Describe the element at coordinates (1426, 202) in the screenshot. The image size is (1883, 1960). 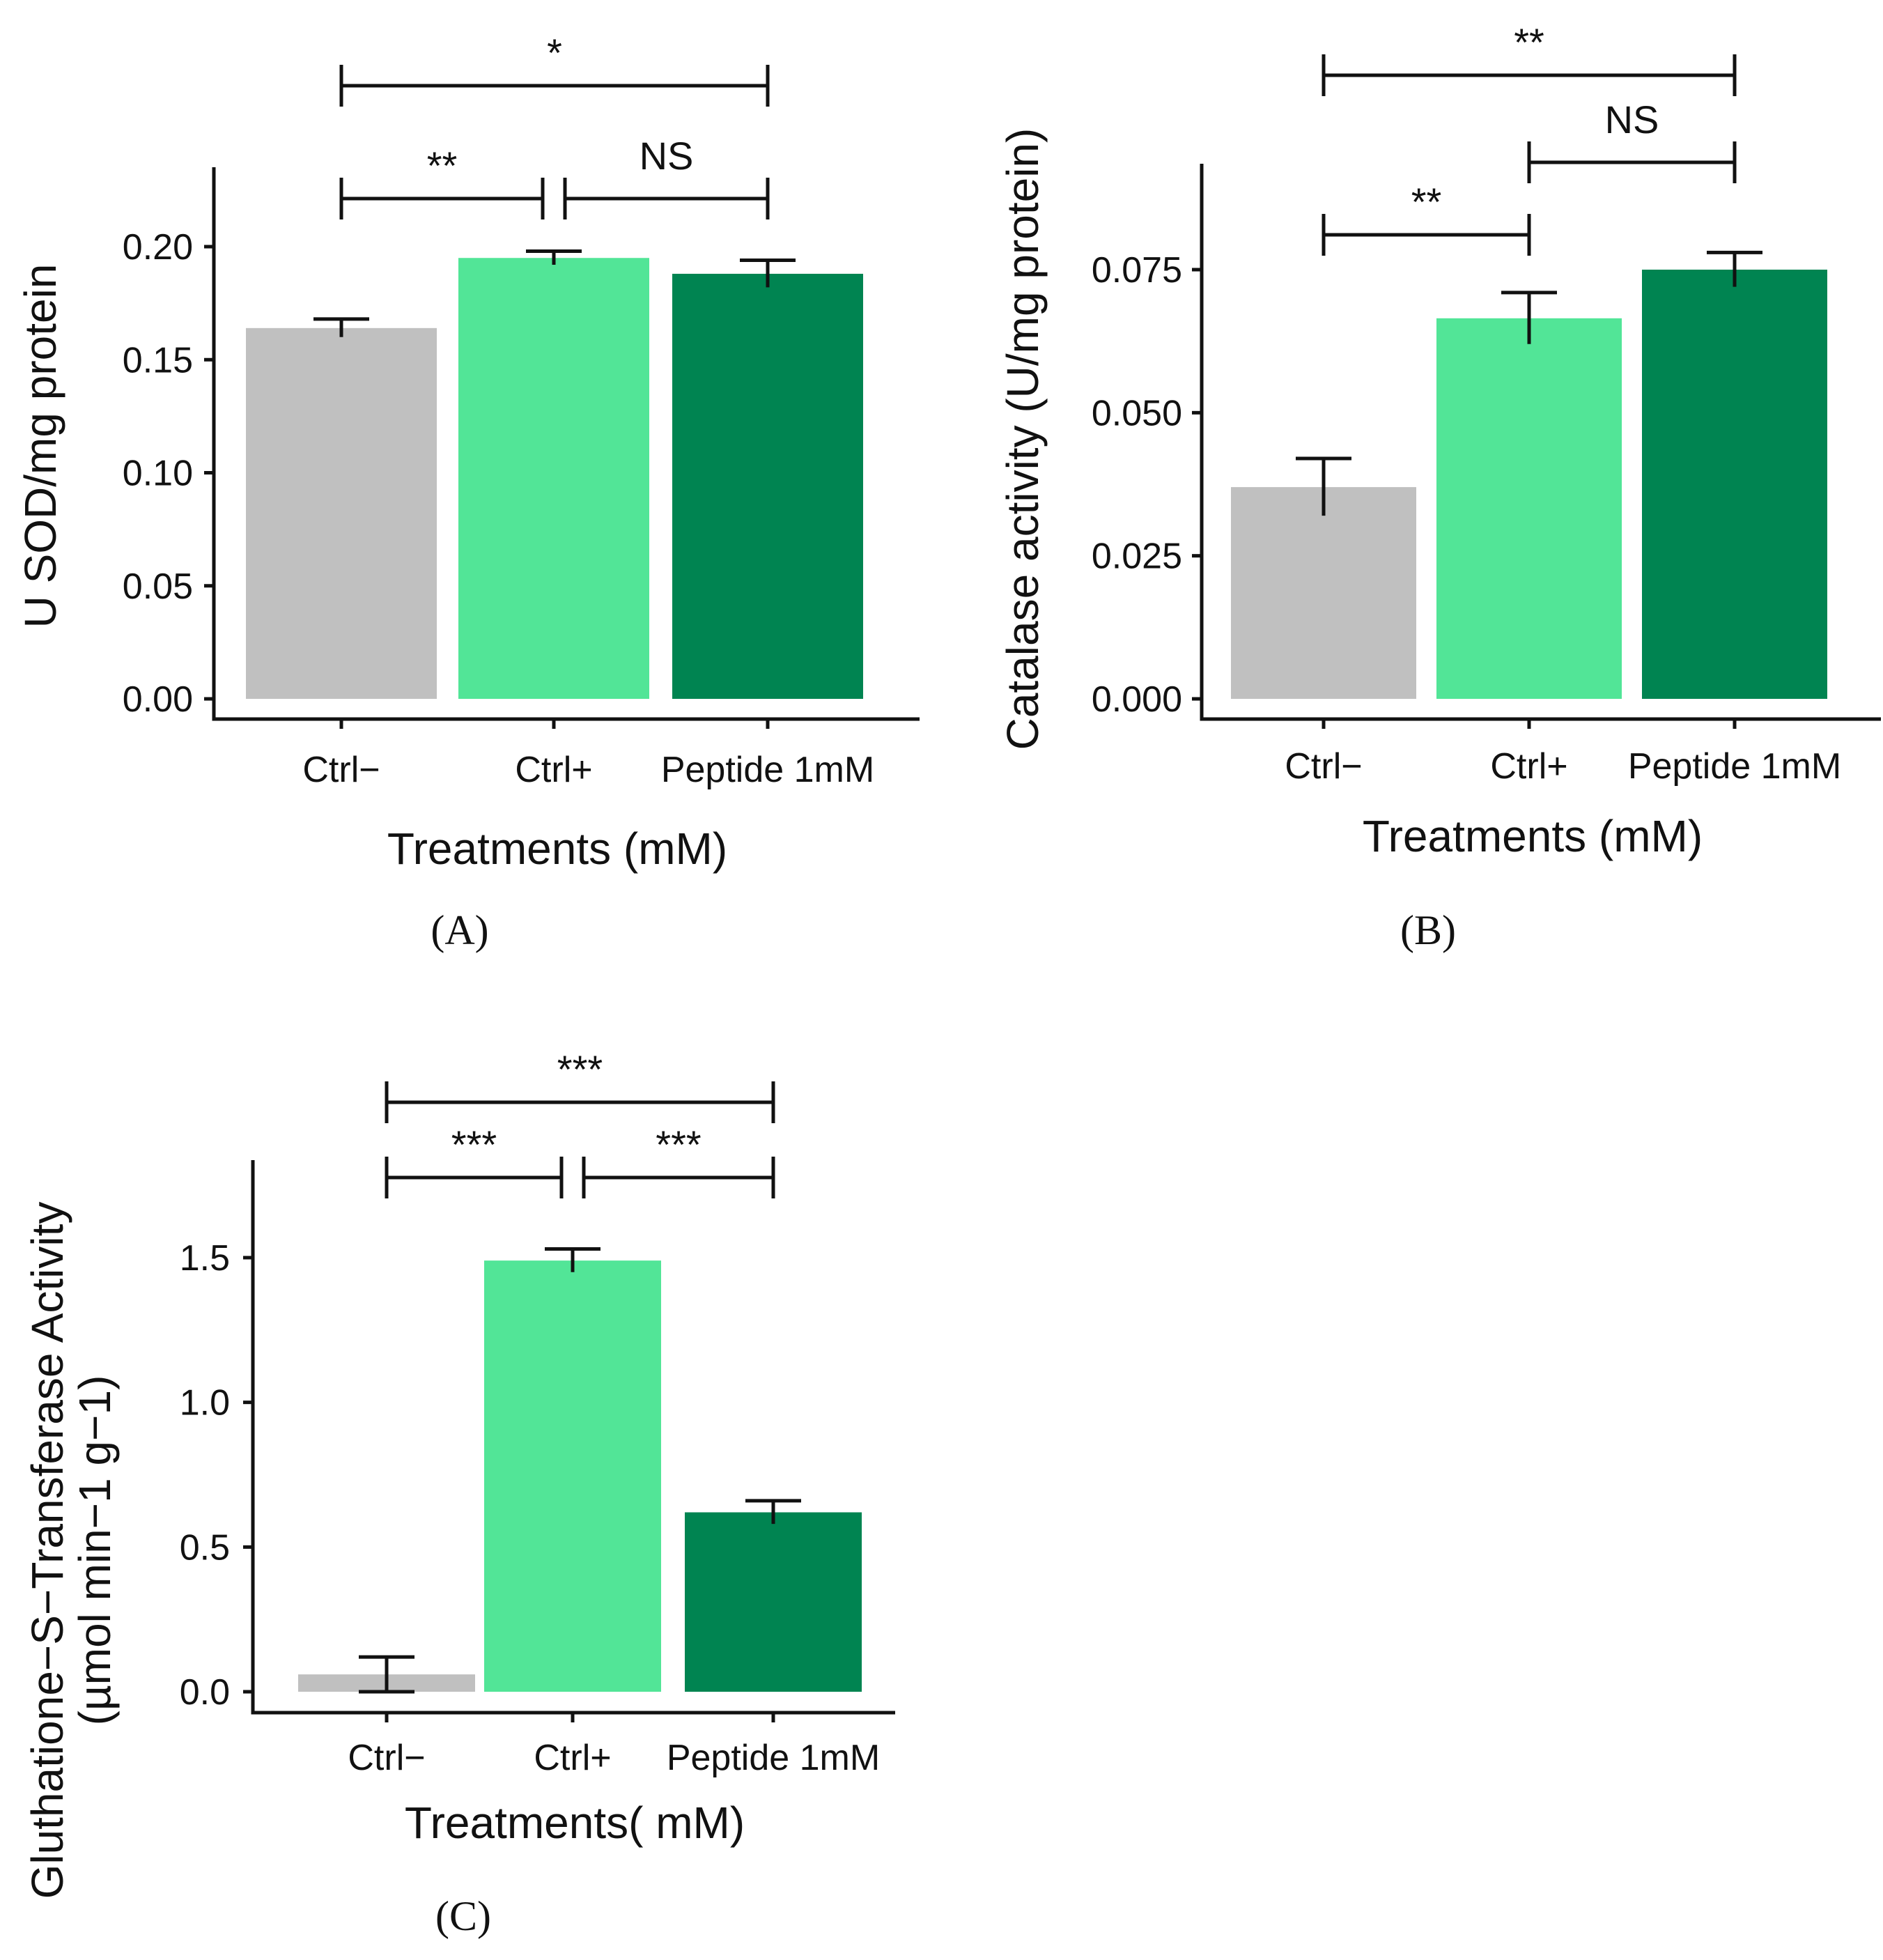
I see `panel-b-sig-label-1: **` at that location.